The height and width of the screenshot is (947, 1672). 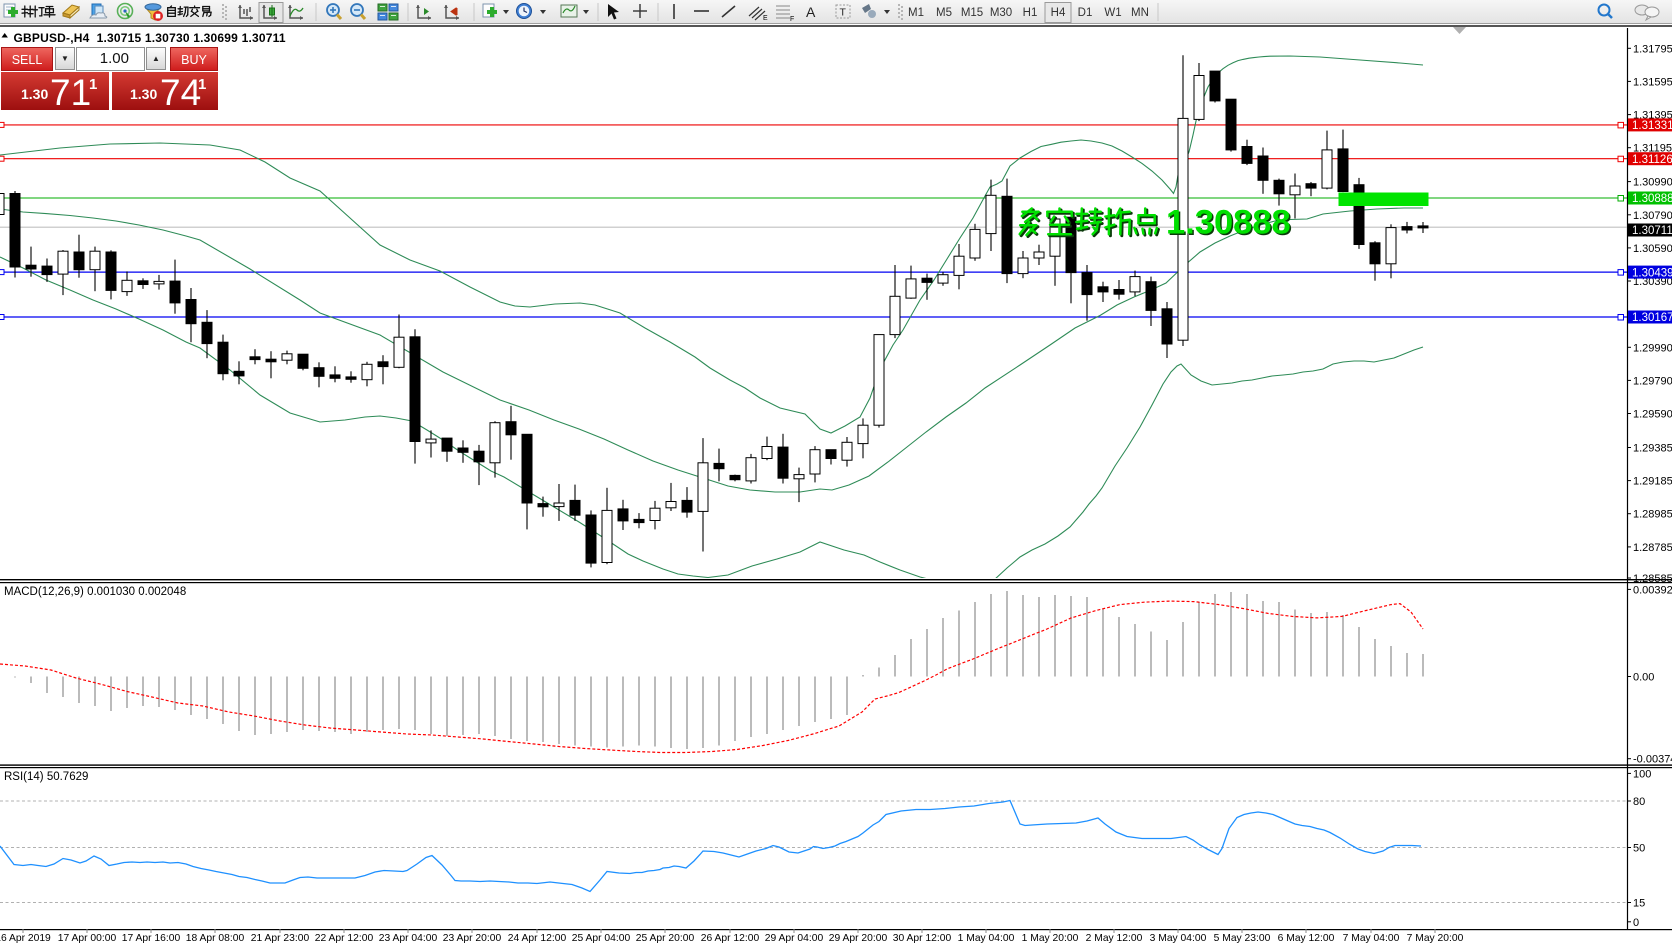 What do you see at coordinates (472, 938) in the screenshot?
I see `svg-text: 23 Apr 20:00` at bounding box center [472, 938].